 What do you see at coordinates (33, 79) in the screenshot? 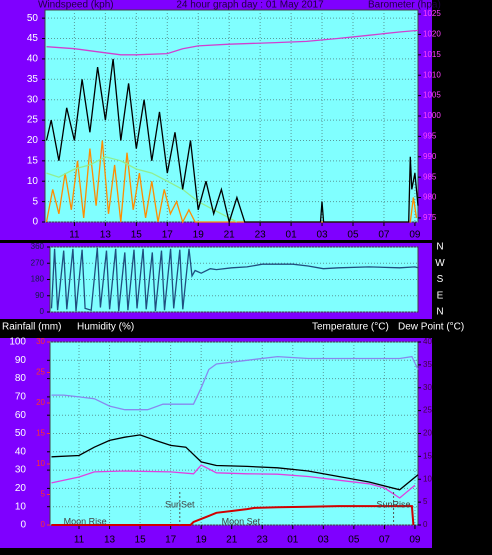
I see `y-tick-label: 35` at bounding box center [33, 79].